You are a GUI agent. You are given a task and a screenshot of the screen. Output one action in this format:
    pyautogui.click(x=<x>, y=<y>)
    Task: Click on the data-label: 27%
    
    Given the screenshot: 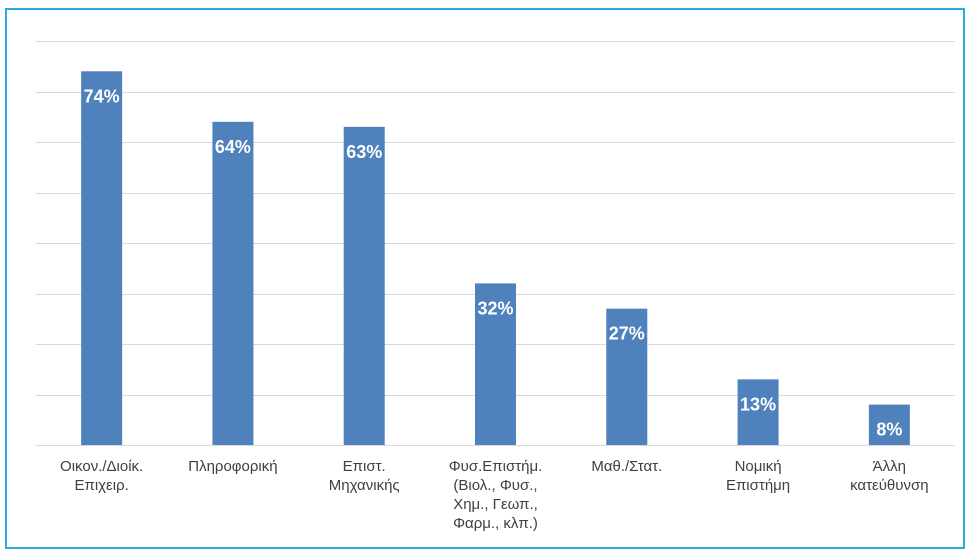 What is the action you would take?
    pyautogui.click(x=627, y=334)
    